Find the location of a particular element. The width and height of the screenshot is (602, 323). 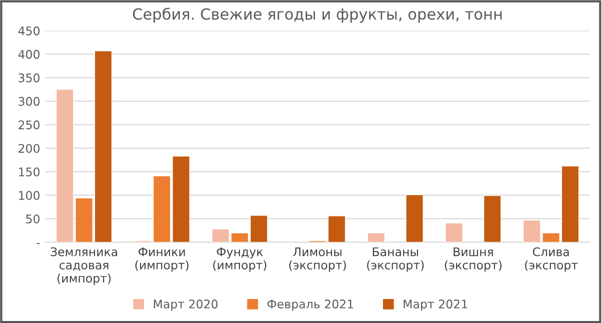

y-tick-label: 450 is located at coordinates (29, 31).